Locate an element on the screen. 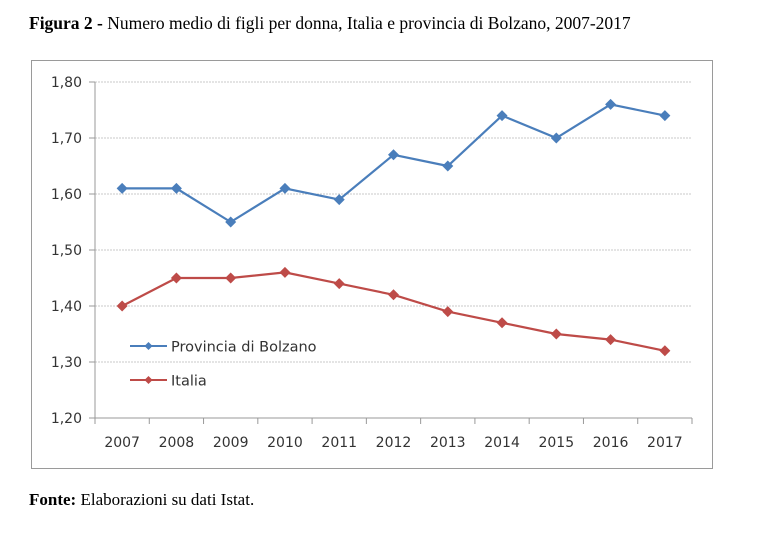 This screenshot has width=768, height=548. source-note: Fonte: Elaborazioni su dati Istat. is located at coordinates (141, 500).